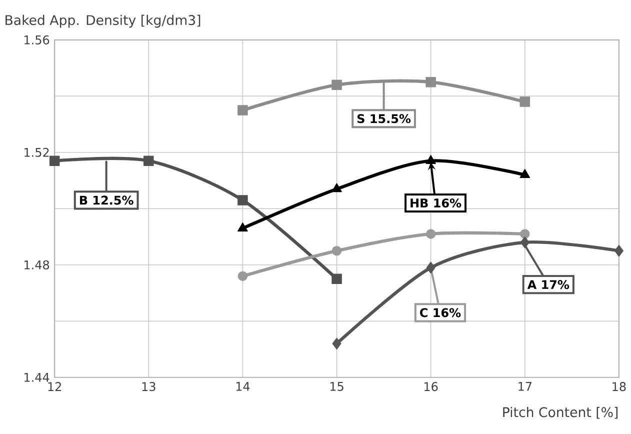 This screenshot has width=631, height=434. What do you see at coordinates (243, 386) in the screenshot?
I see `x-tick-label: 14` at bounding box center [243, 386].